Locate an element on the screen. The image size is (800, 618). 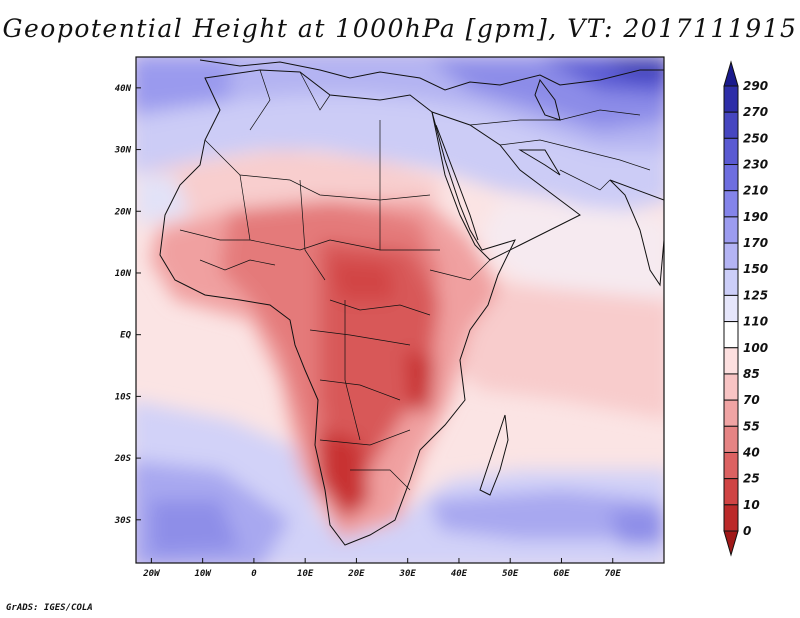
x-tick-label: 20W is located at coordinates (151, 574).